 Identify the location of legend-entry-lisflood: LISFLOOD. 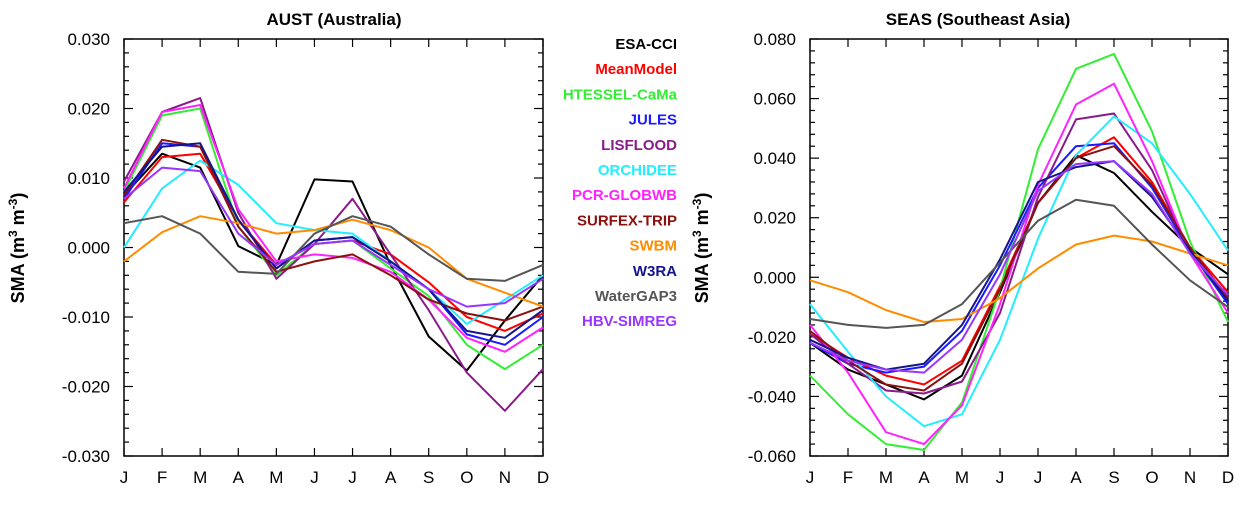
(639, 145).